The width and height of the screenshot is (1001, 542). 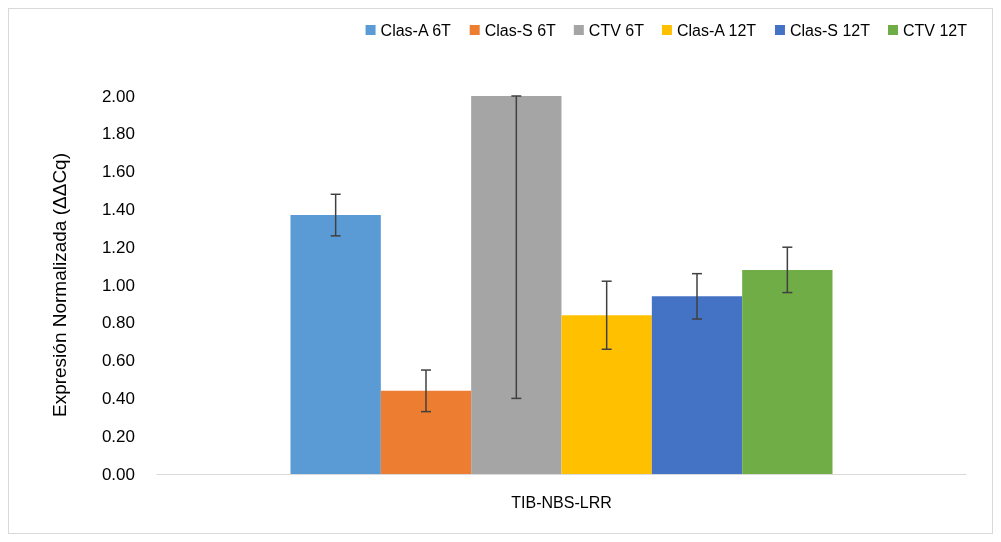 I want to click on y-tick-label: 0.00, so click(x=118, y=474).